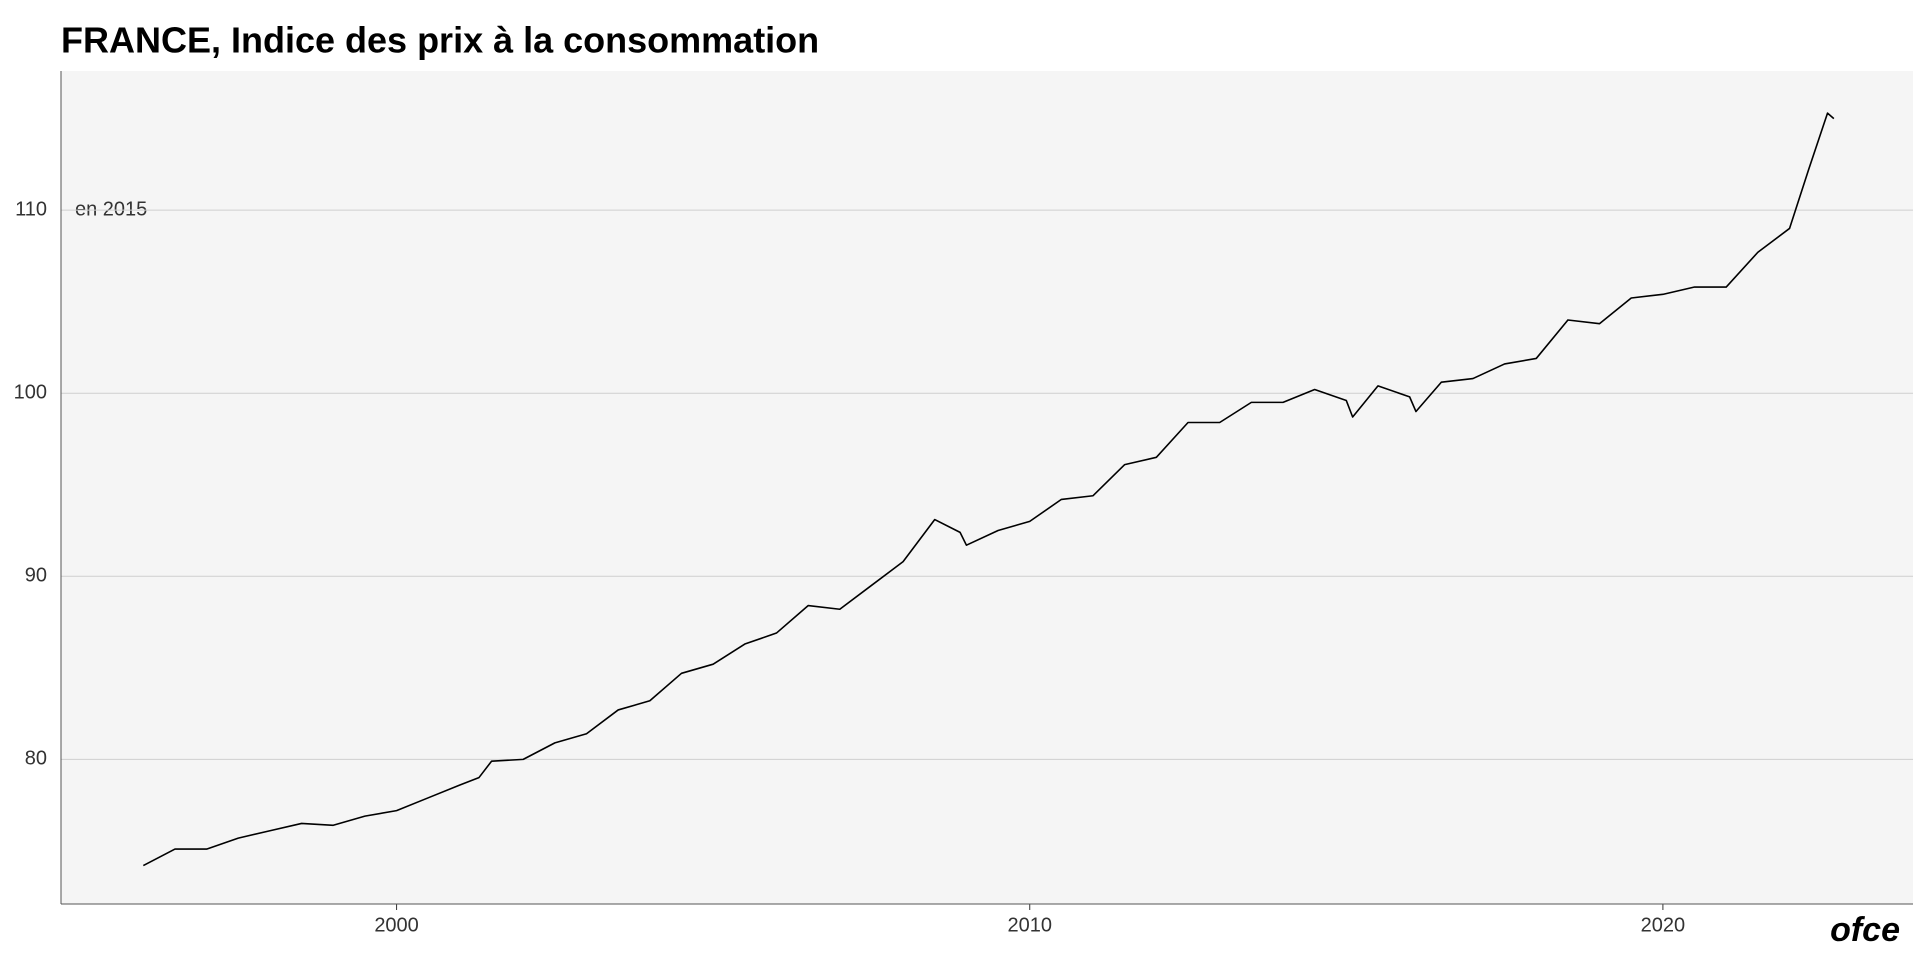  I want to click on y-tick-label: 80, so click(36, 759).